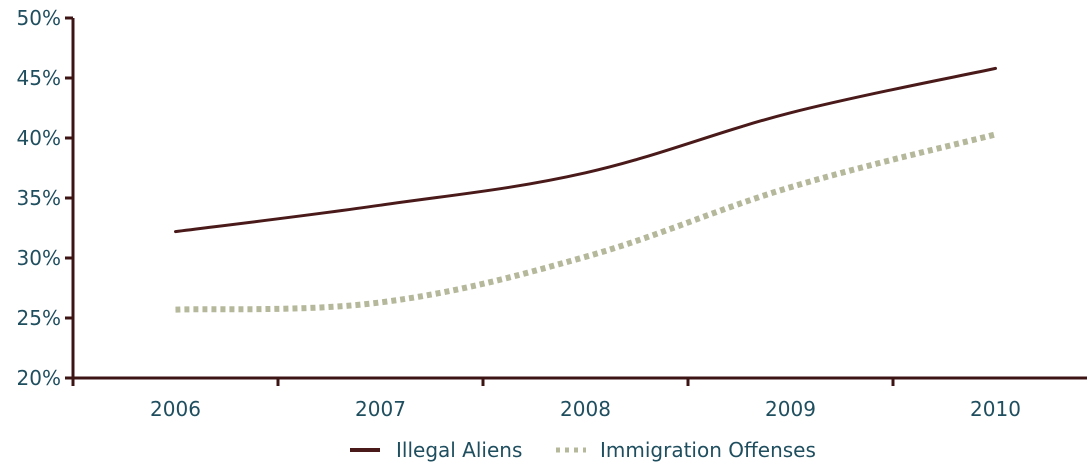 This screenshot has height=463, width=1087. Describe the element at coordinates (459, 450) in the screenshot. I see `legend-label-illegal-aliens: Illegal Aliens` at that location.